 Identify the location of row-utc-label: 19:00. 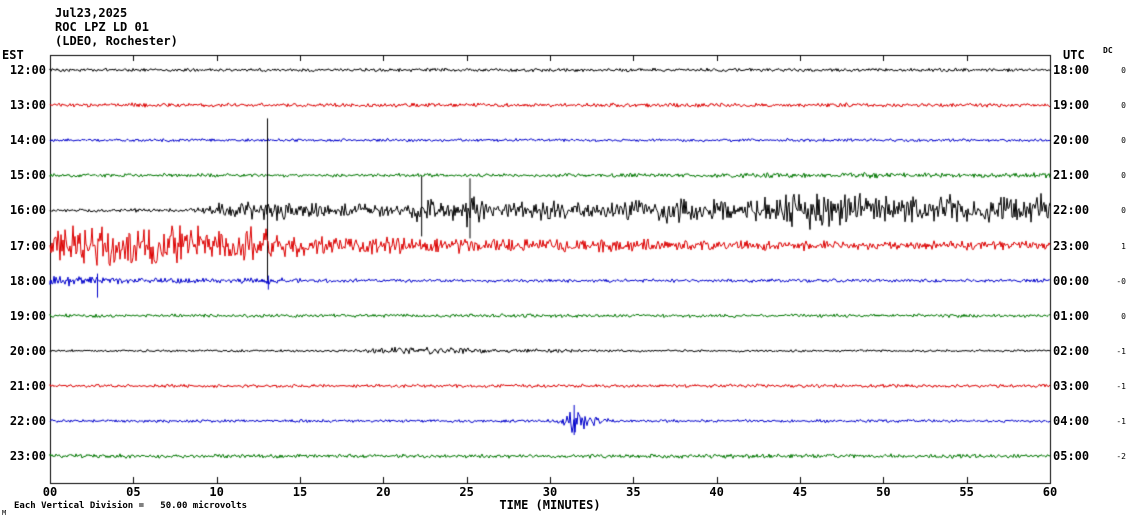
(1071, 105).